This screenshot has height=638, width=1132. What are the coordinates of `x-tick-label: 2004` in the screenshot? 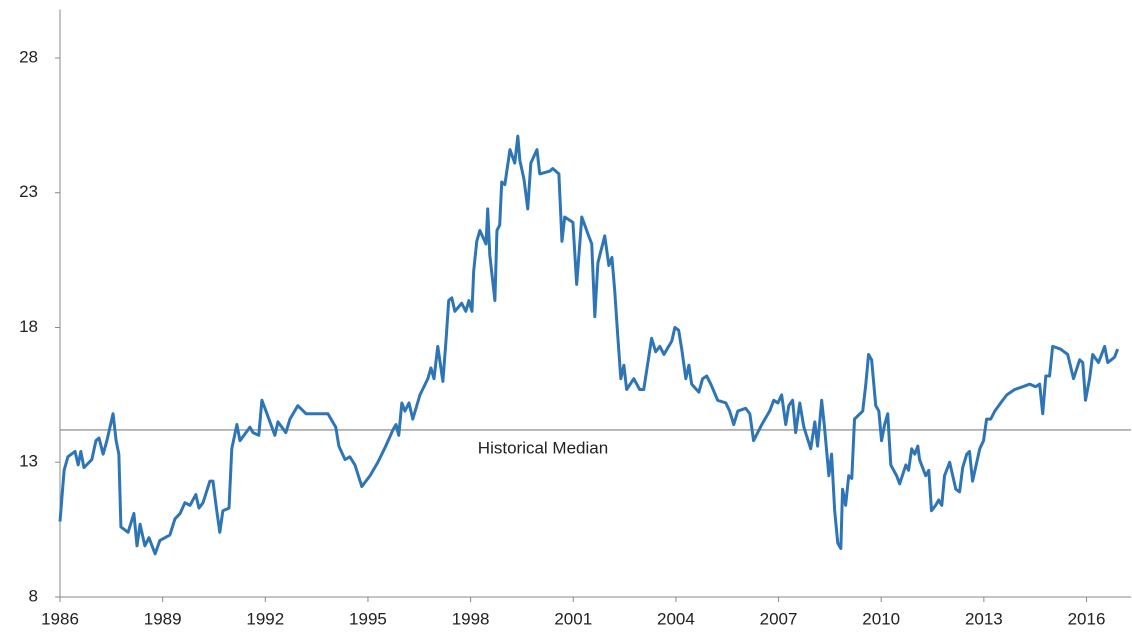 It's located at (676, 618).